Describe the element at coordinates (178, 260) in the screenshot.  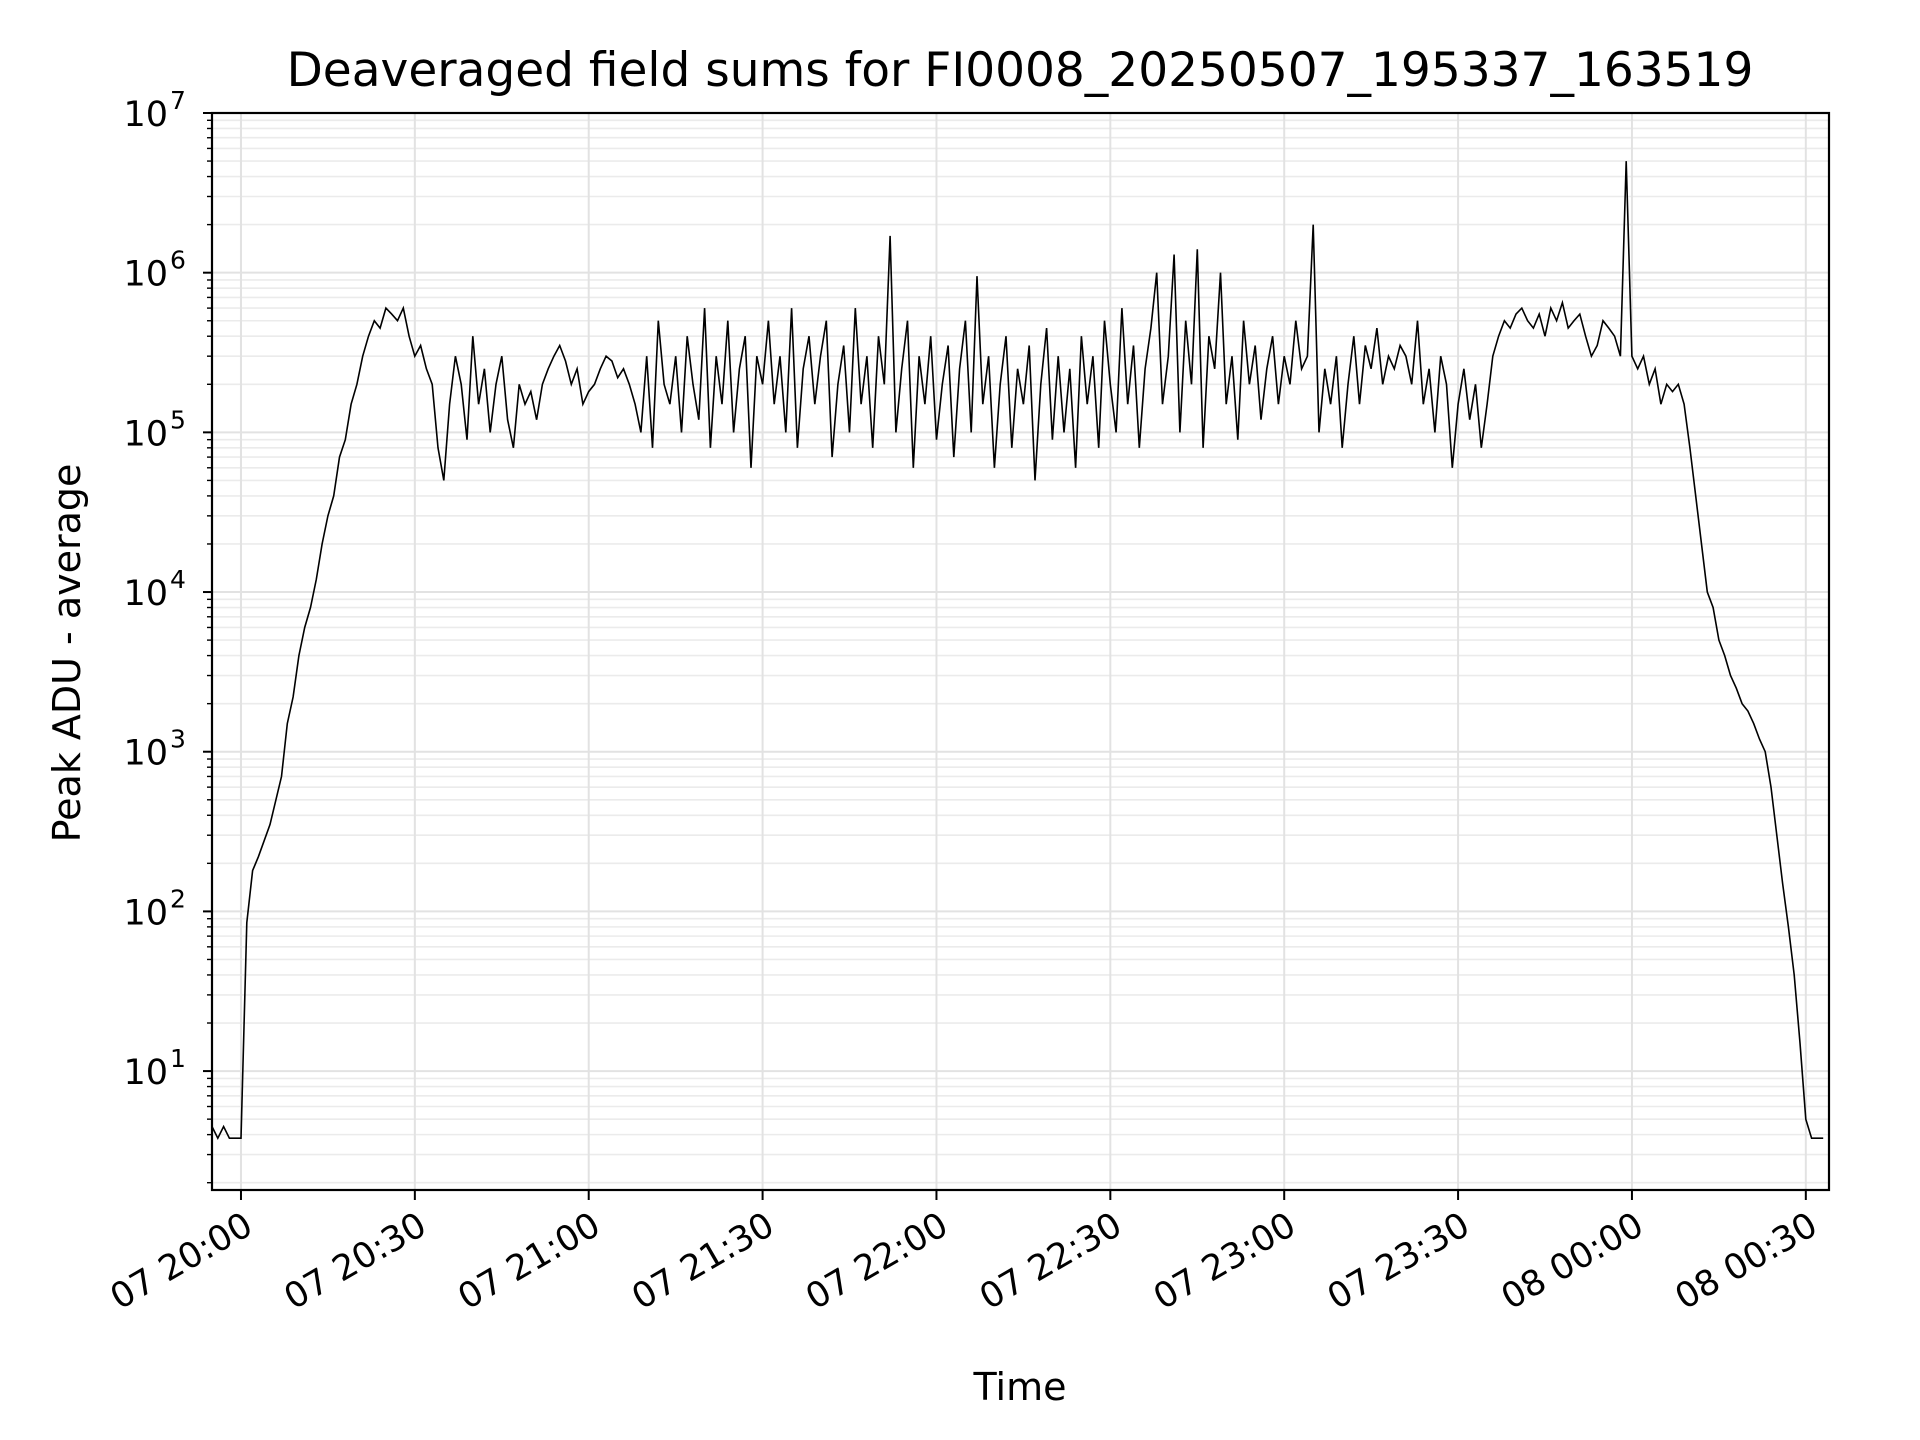
I see `y-tick-label-exponent: 6` at that location.